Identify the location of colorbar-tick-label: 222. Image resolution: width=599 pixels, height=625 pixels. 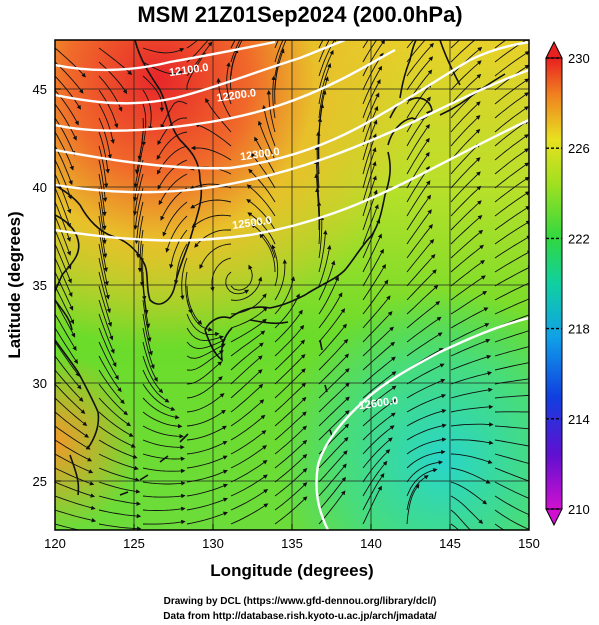
(579, 238).